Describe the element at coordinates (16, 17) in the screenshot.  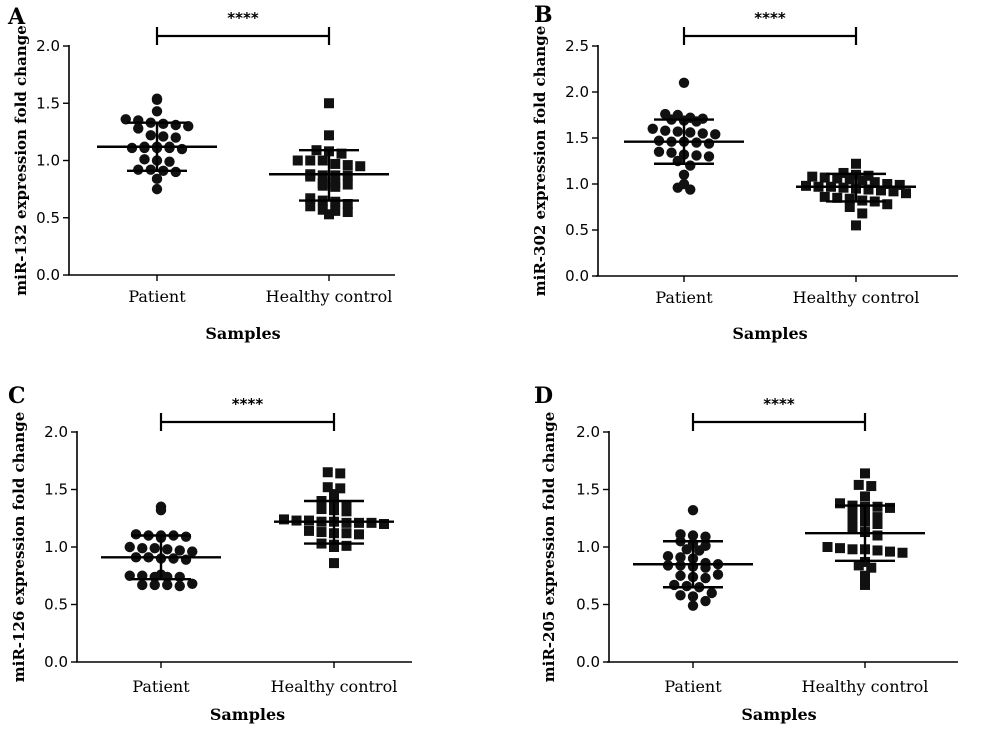
I see `panel-label: A` at that location.